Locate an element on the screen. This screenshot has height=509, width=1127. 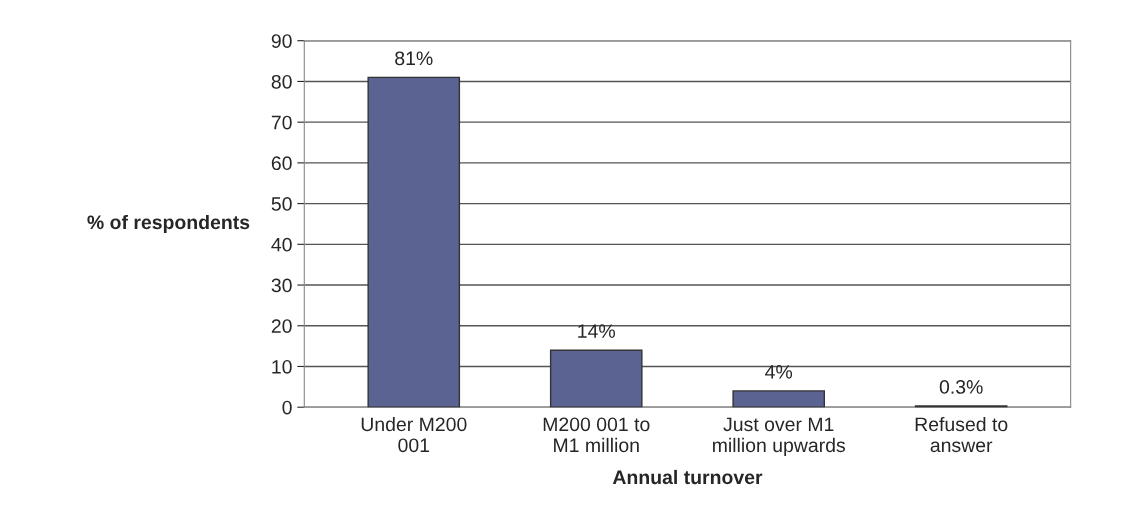
data-label: 0.3% is located at coordinates (961, 387).